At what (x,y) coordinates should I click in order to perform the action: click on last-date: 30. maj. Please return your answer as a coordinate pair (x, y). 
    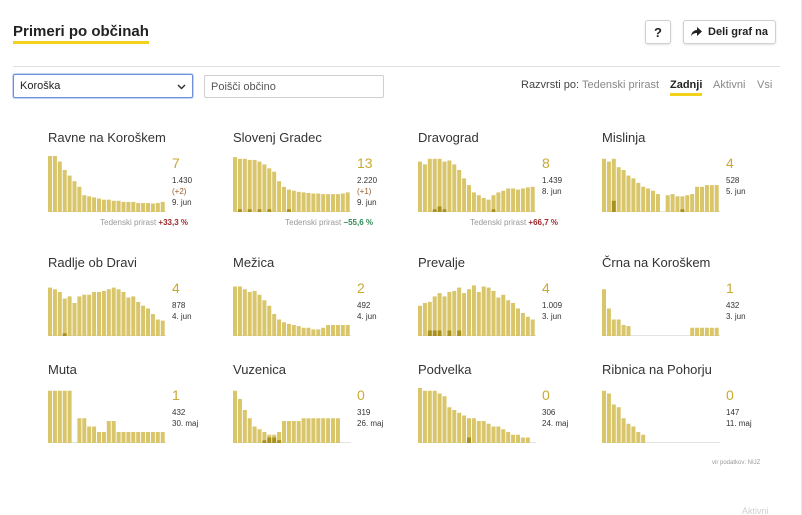
    Looking at the image, I should click on (185, 423).